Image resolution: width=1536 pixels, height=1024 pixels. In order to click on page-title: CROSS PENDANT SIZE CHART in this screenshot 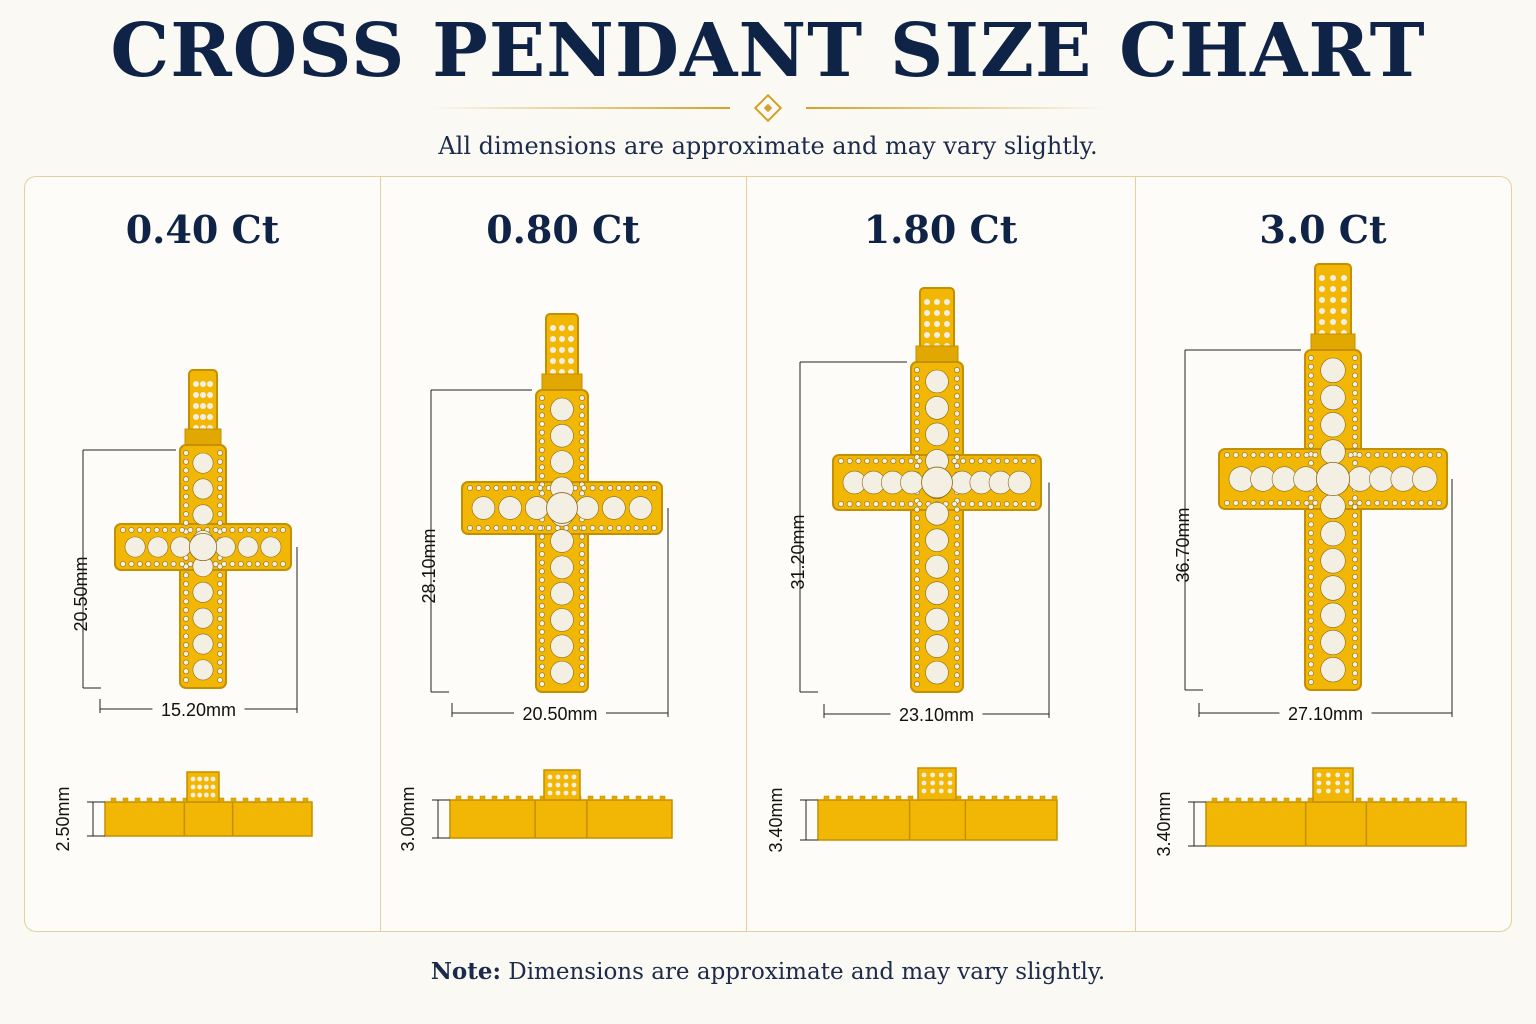, I will do `click(768, 51)`.